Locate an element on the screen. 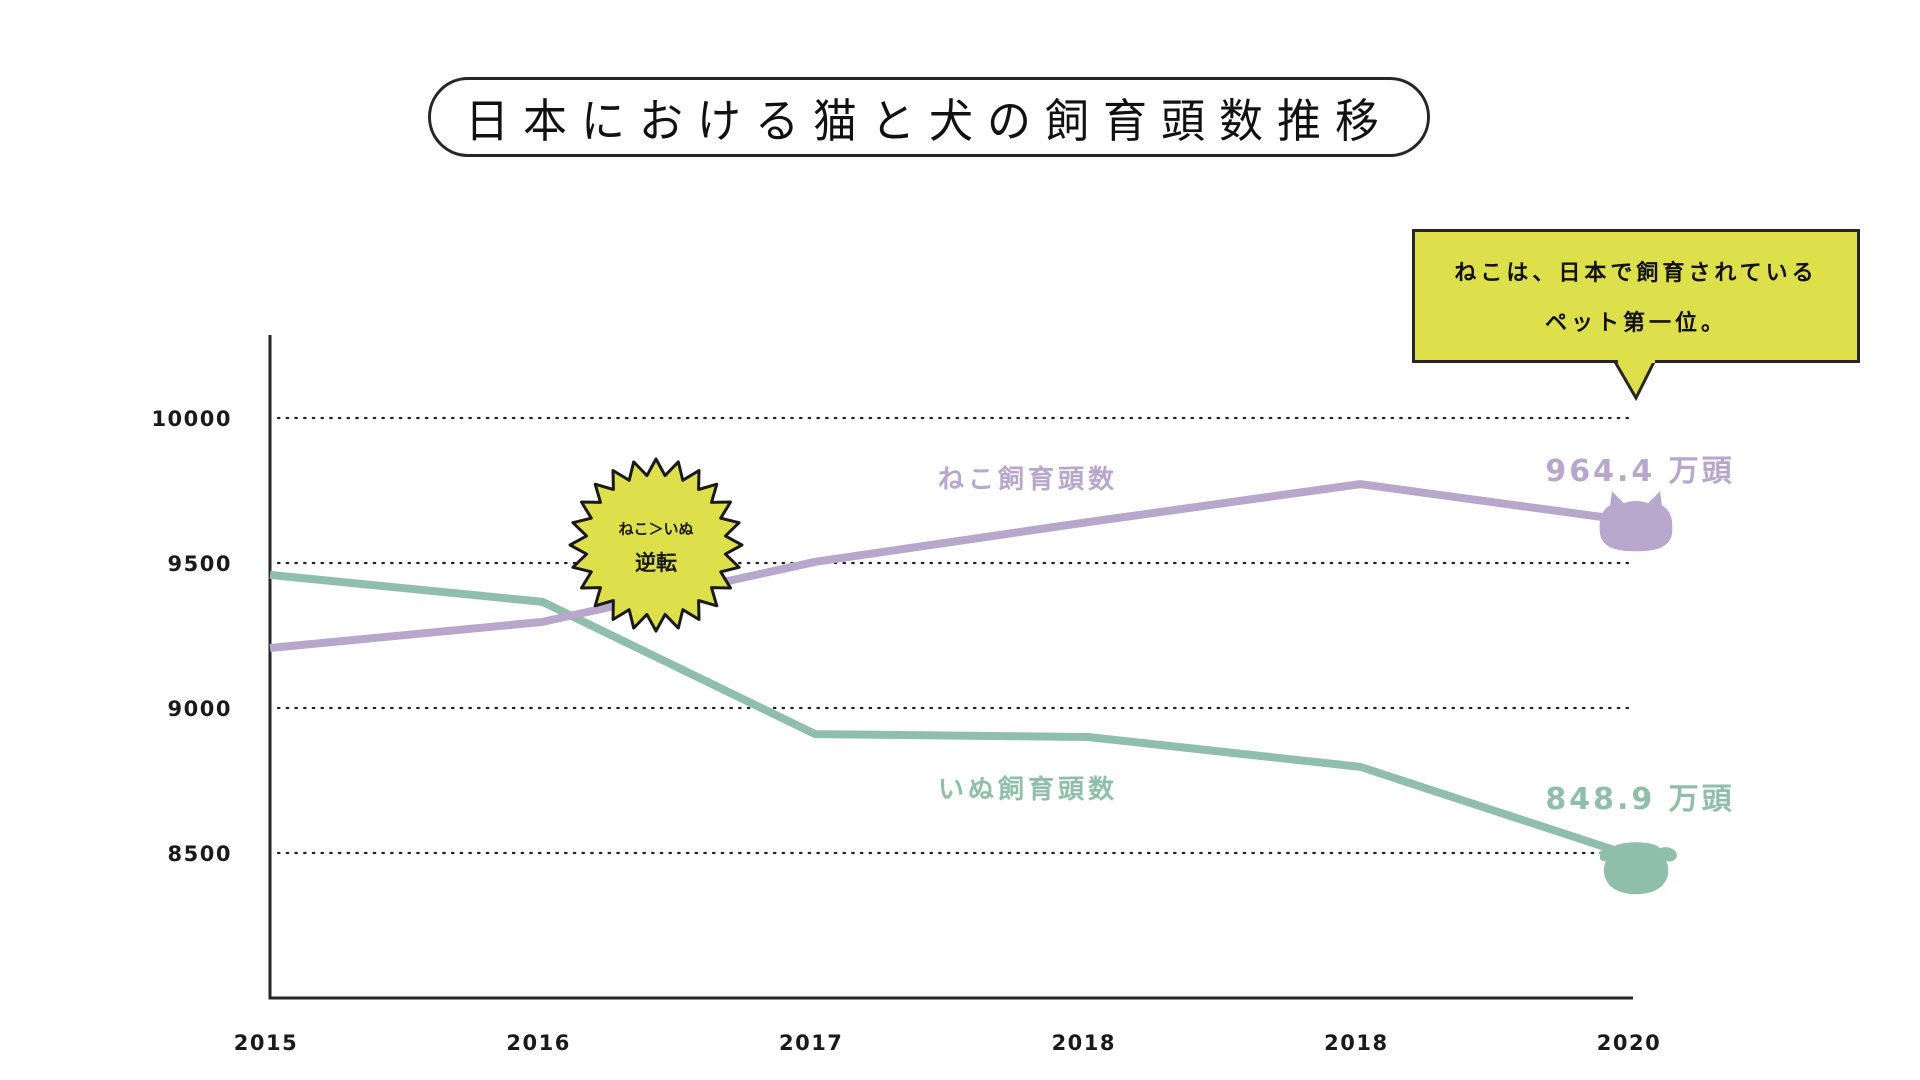 This screenshot has width=1920, height=1080. x-tick-label: 2015 is located at coordinates (266, 1043).